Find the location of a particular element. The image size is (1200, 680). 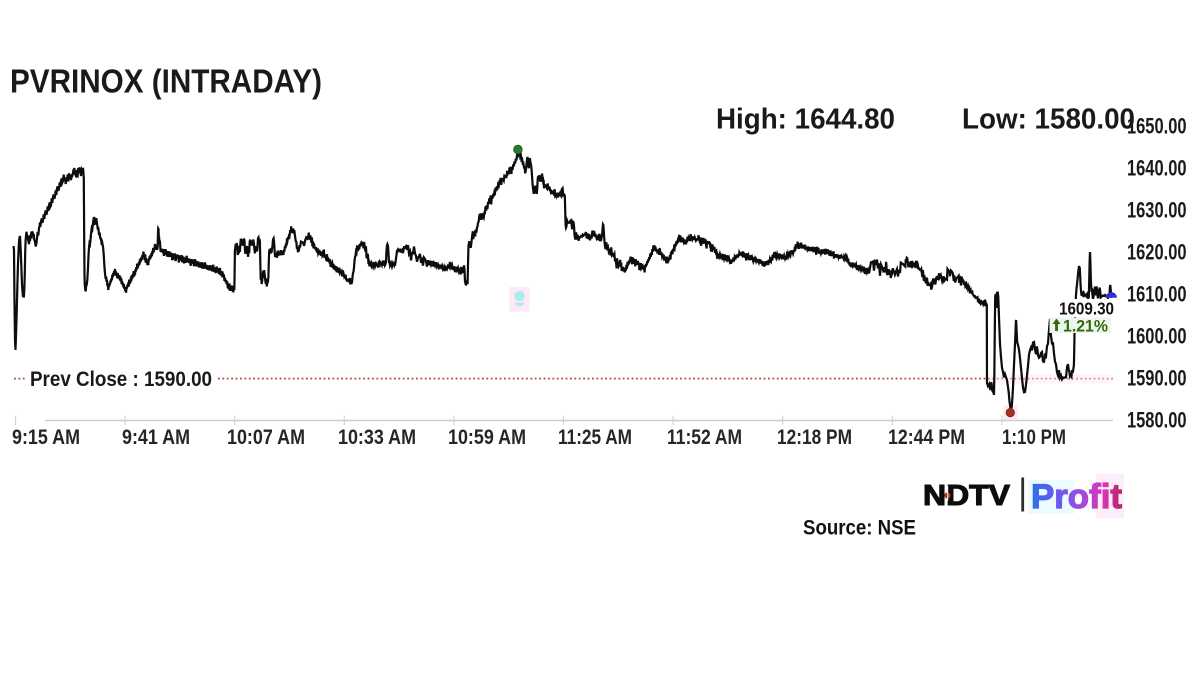

svg-text: Profit is located at coordinates (1076, 497).